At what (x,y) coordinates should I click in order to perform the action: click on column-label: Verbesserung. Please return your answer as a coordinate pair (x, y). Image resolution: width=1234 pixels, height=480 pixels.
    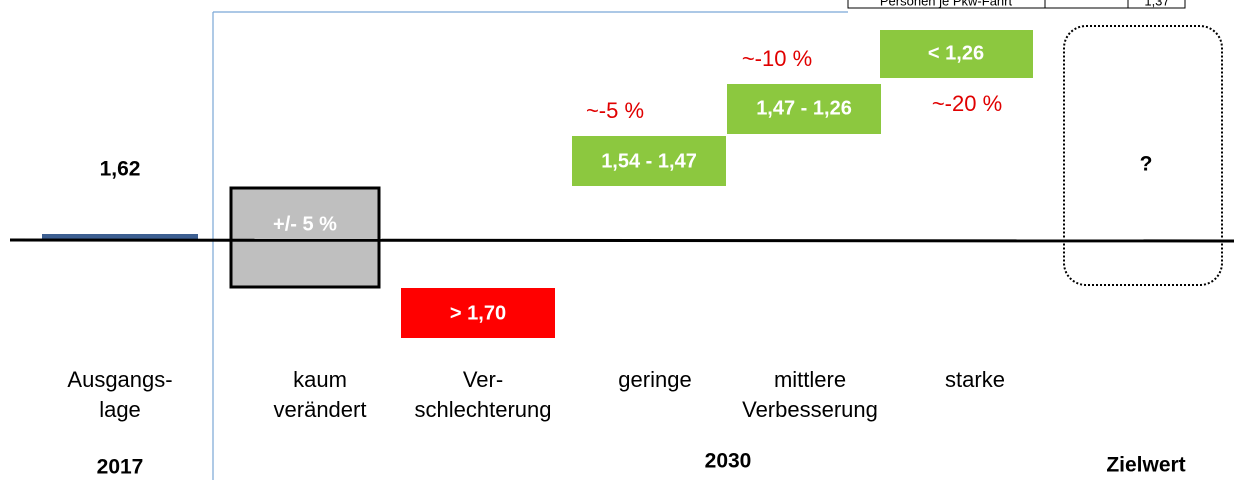
    Looking at the image, I should click on (810, 409).